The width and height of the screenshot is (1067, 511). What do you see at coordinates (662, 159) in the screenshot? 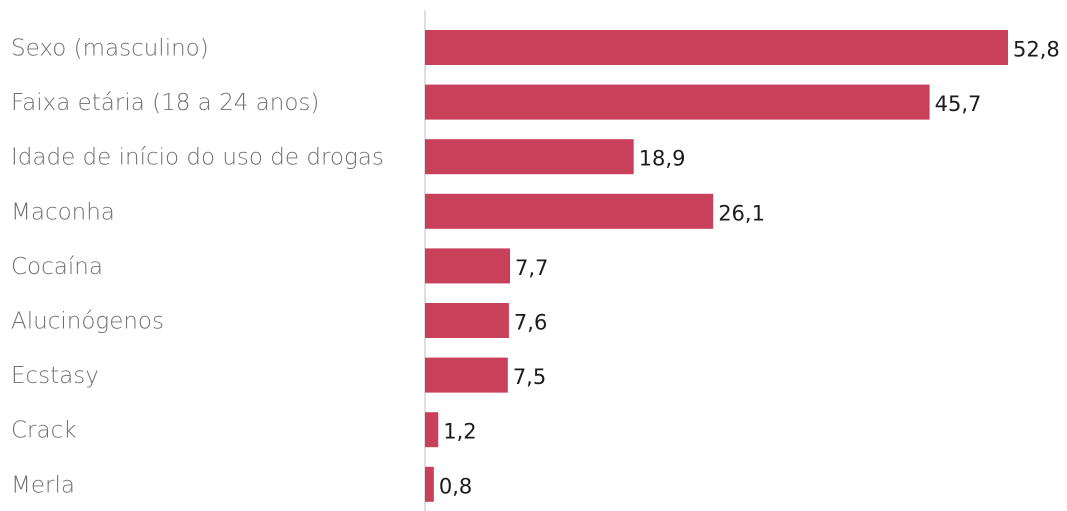
I see `value-label: 18,9` at bounding box center [662, 159].